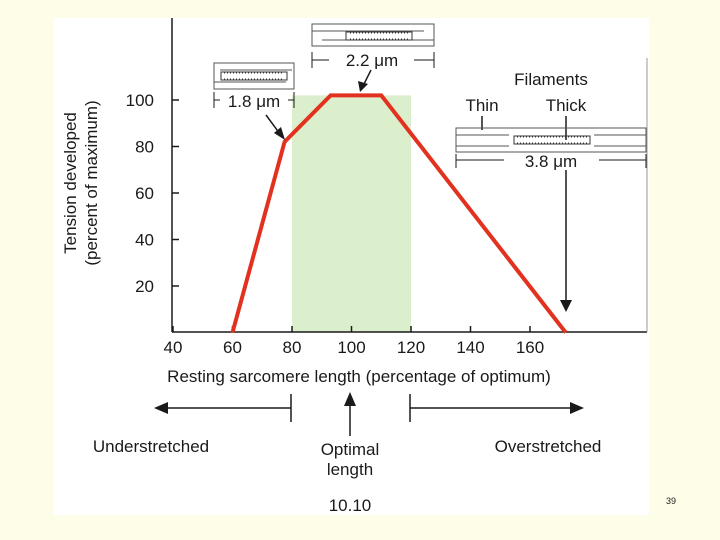  What do you see at coordinates (411, 347) in the screenshot?
I see `x-tick-label: 120` at bounding box center [411, 347].